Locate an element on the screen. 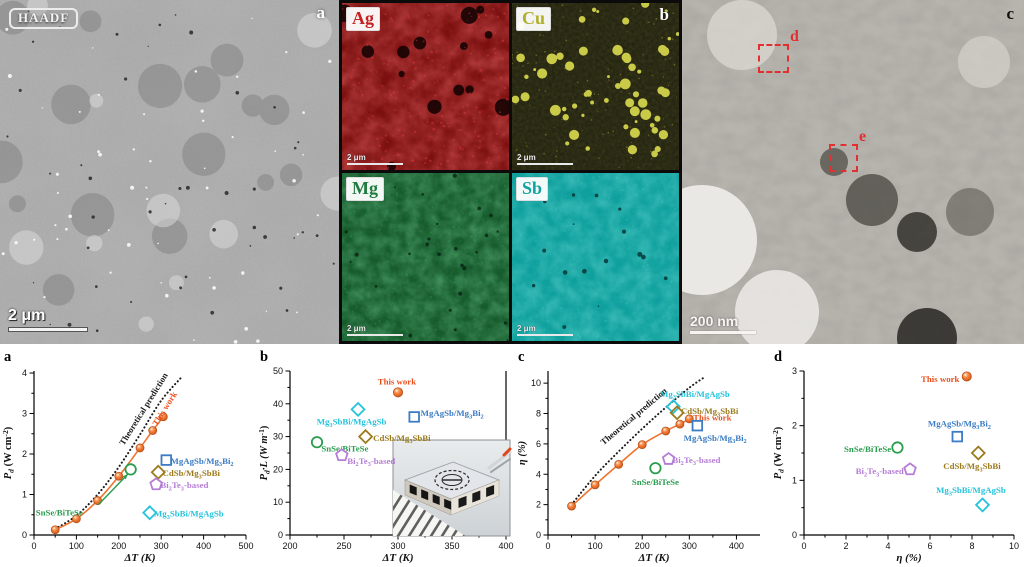 The image size is (1024, 567). y-tick-label: 1 is located at coordinates (24, 495).